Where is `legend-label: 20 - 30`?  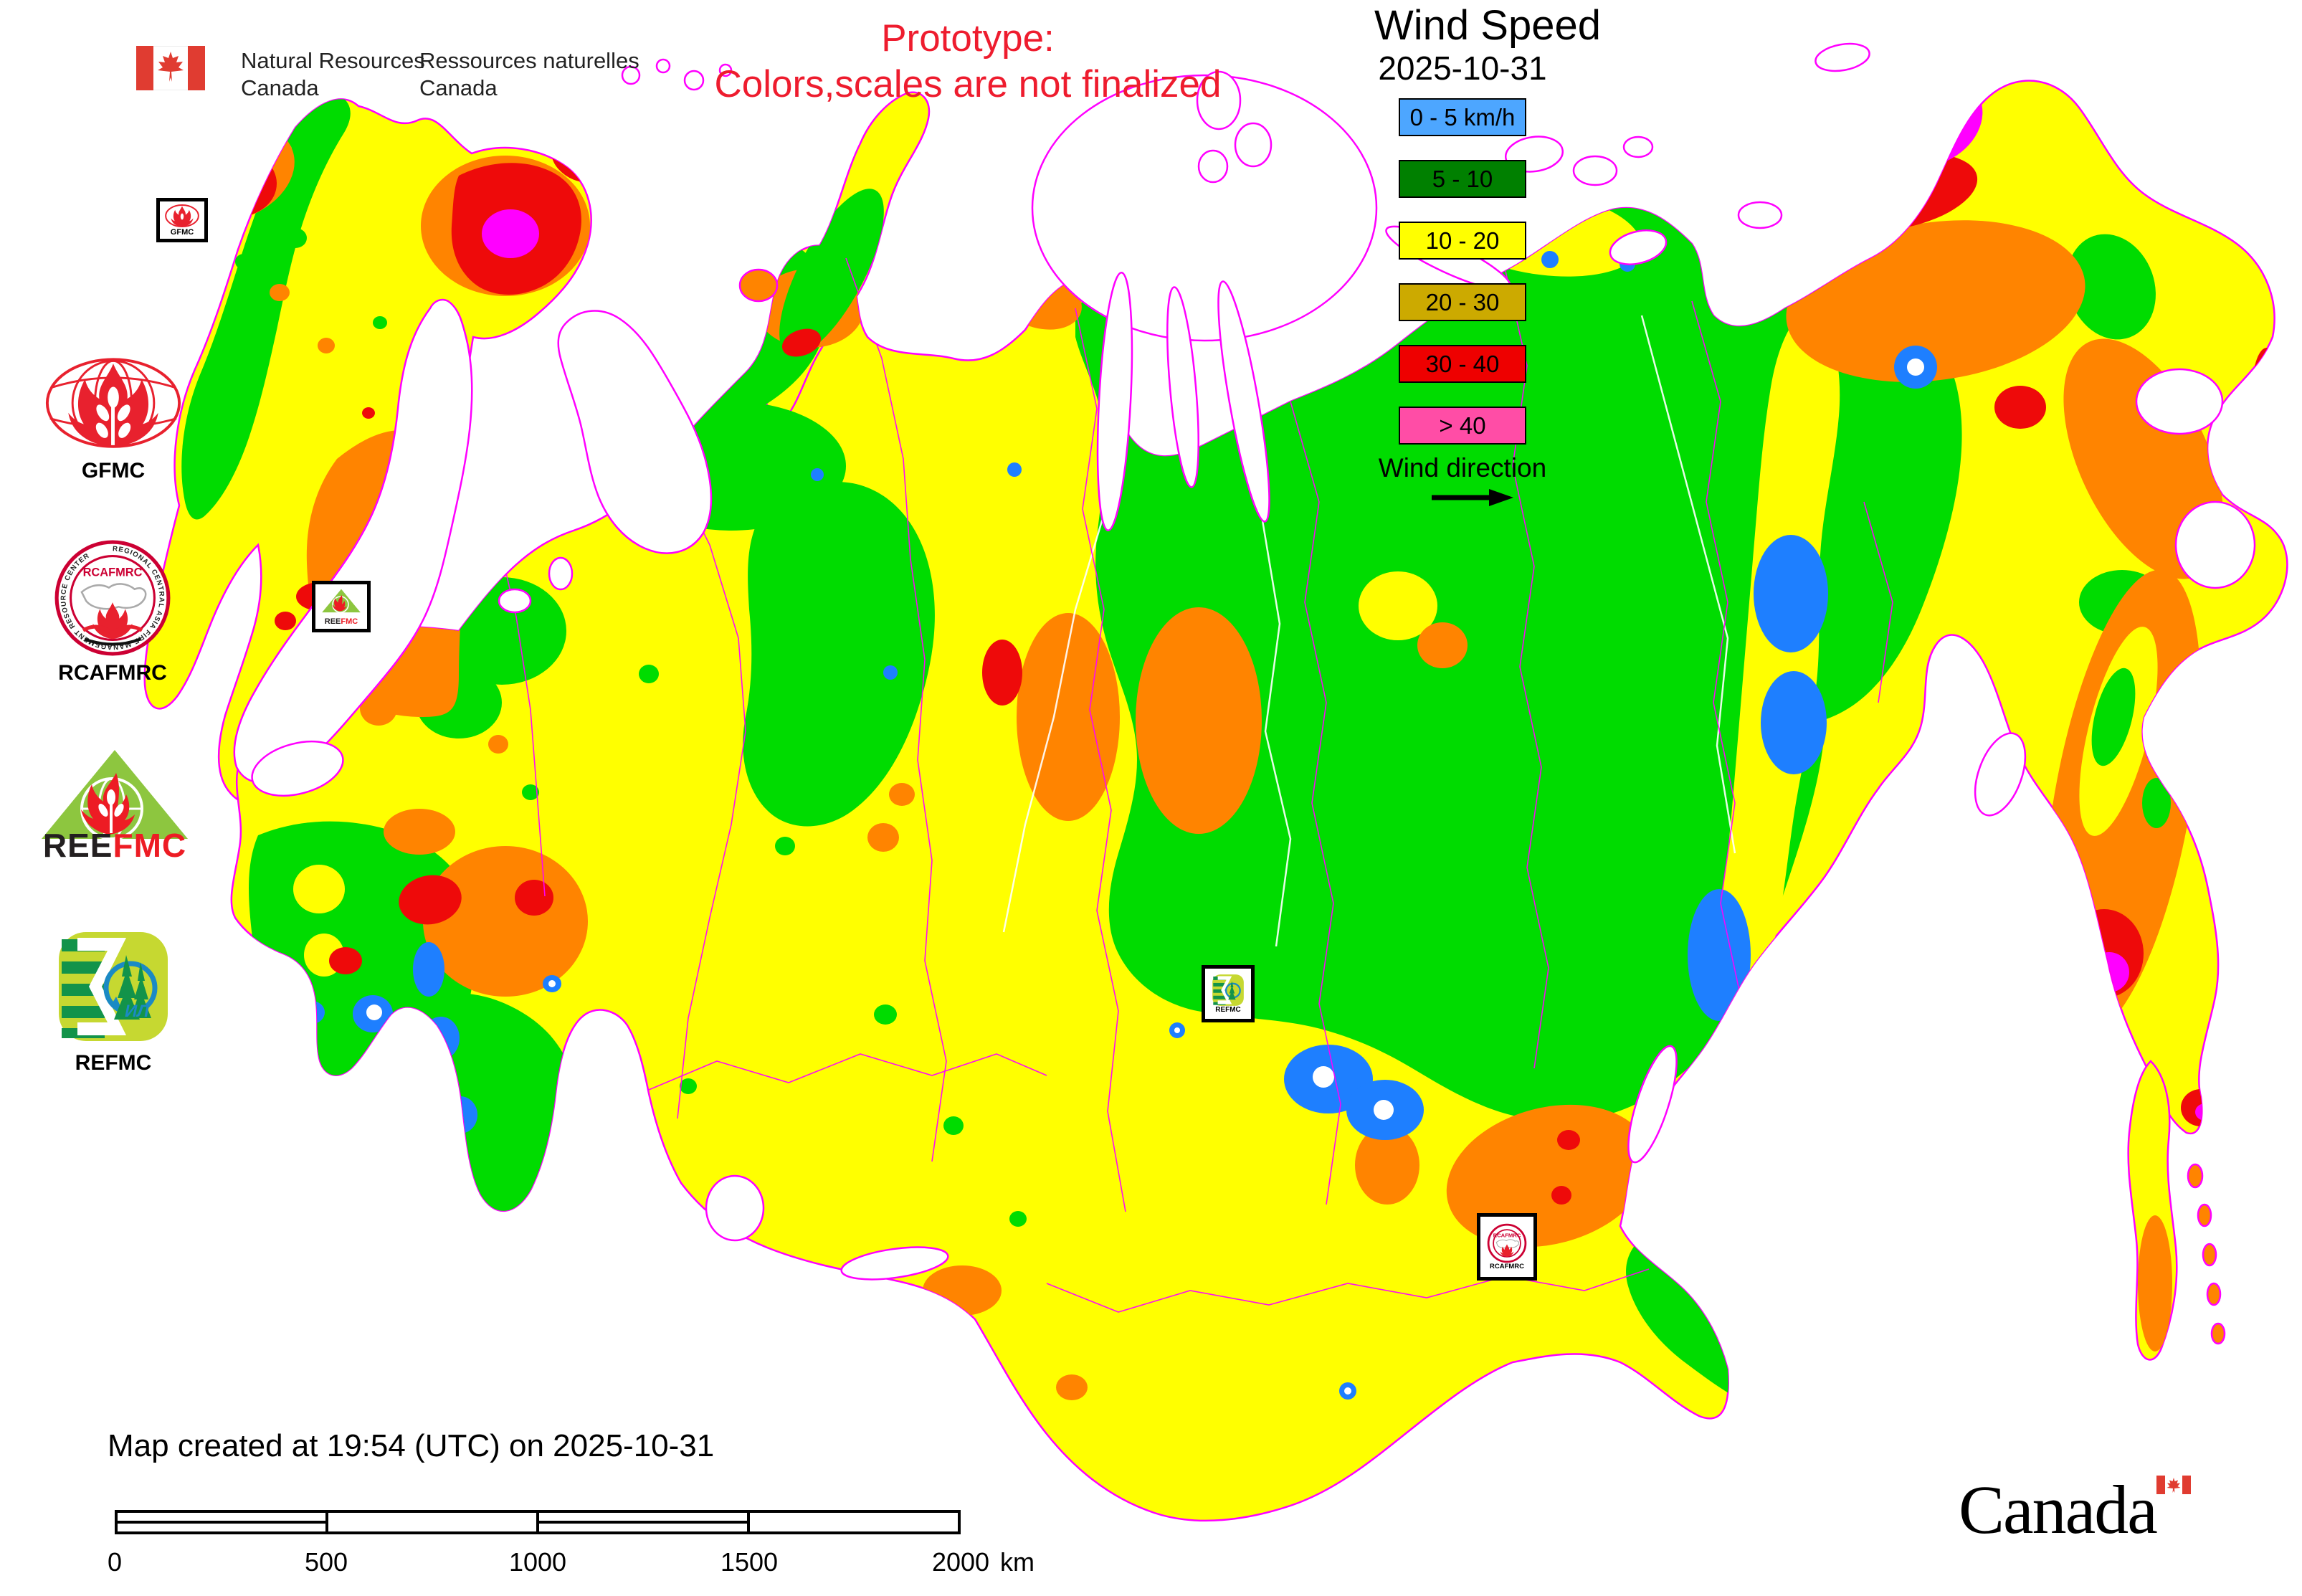
legend-label: 20 - 30 is located at coordinates (1462, 301).